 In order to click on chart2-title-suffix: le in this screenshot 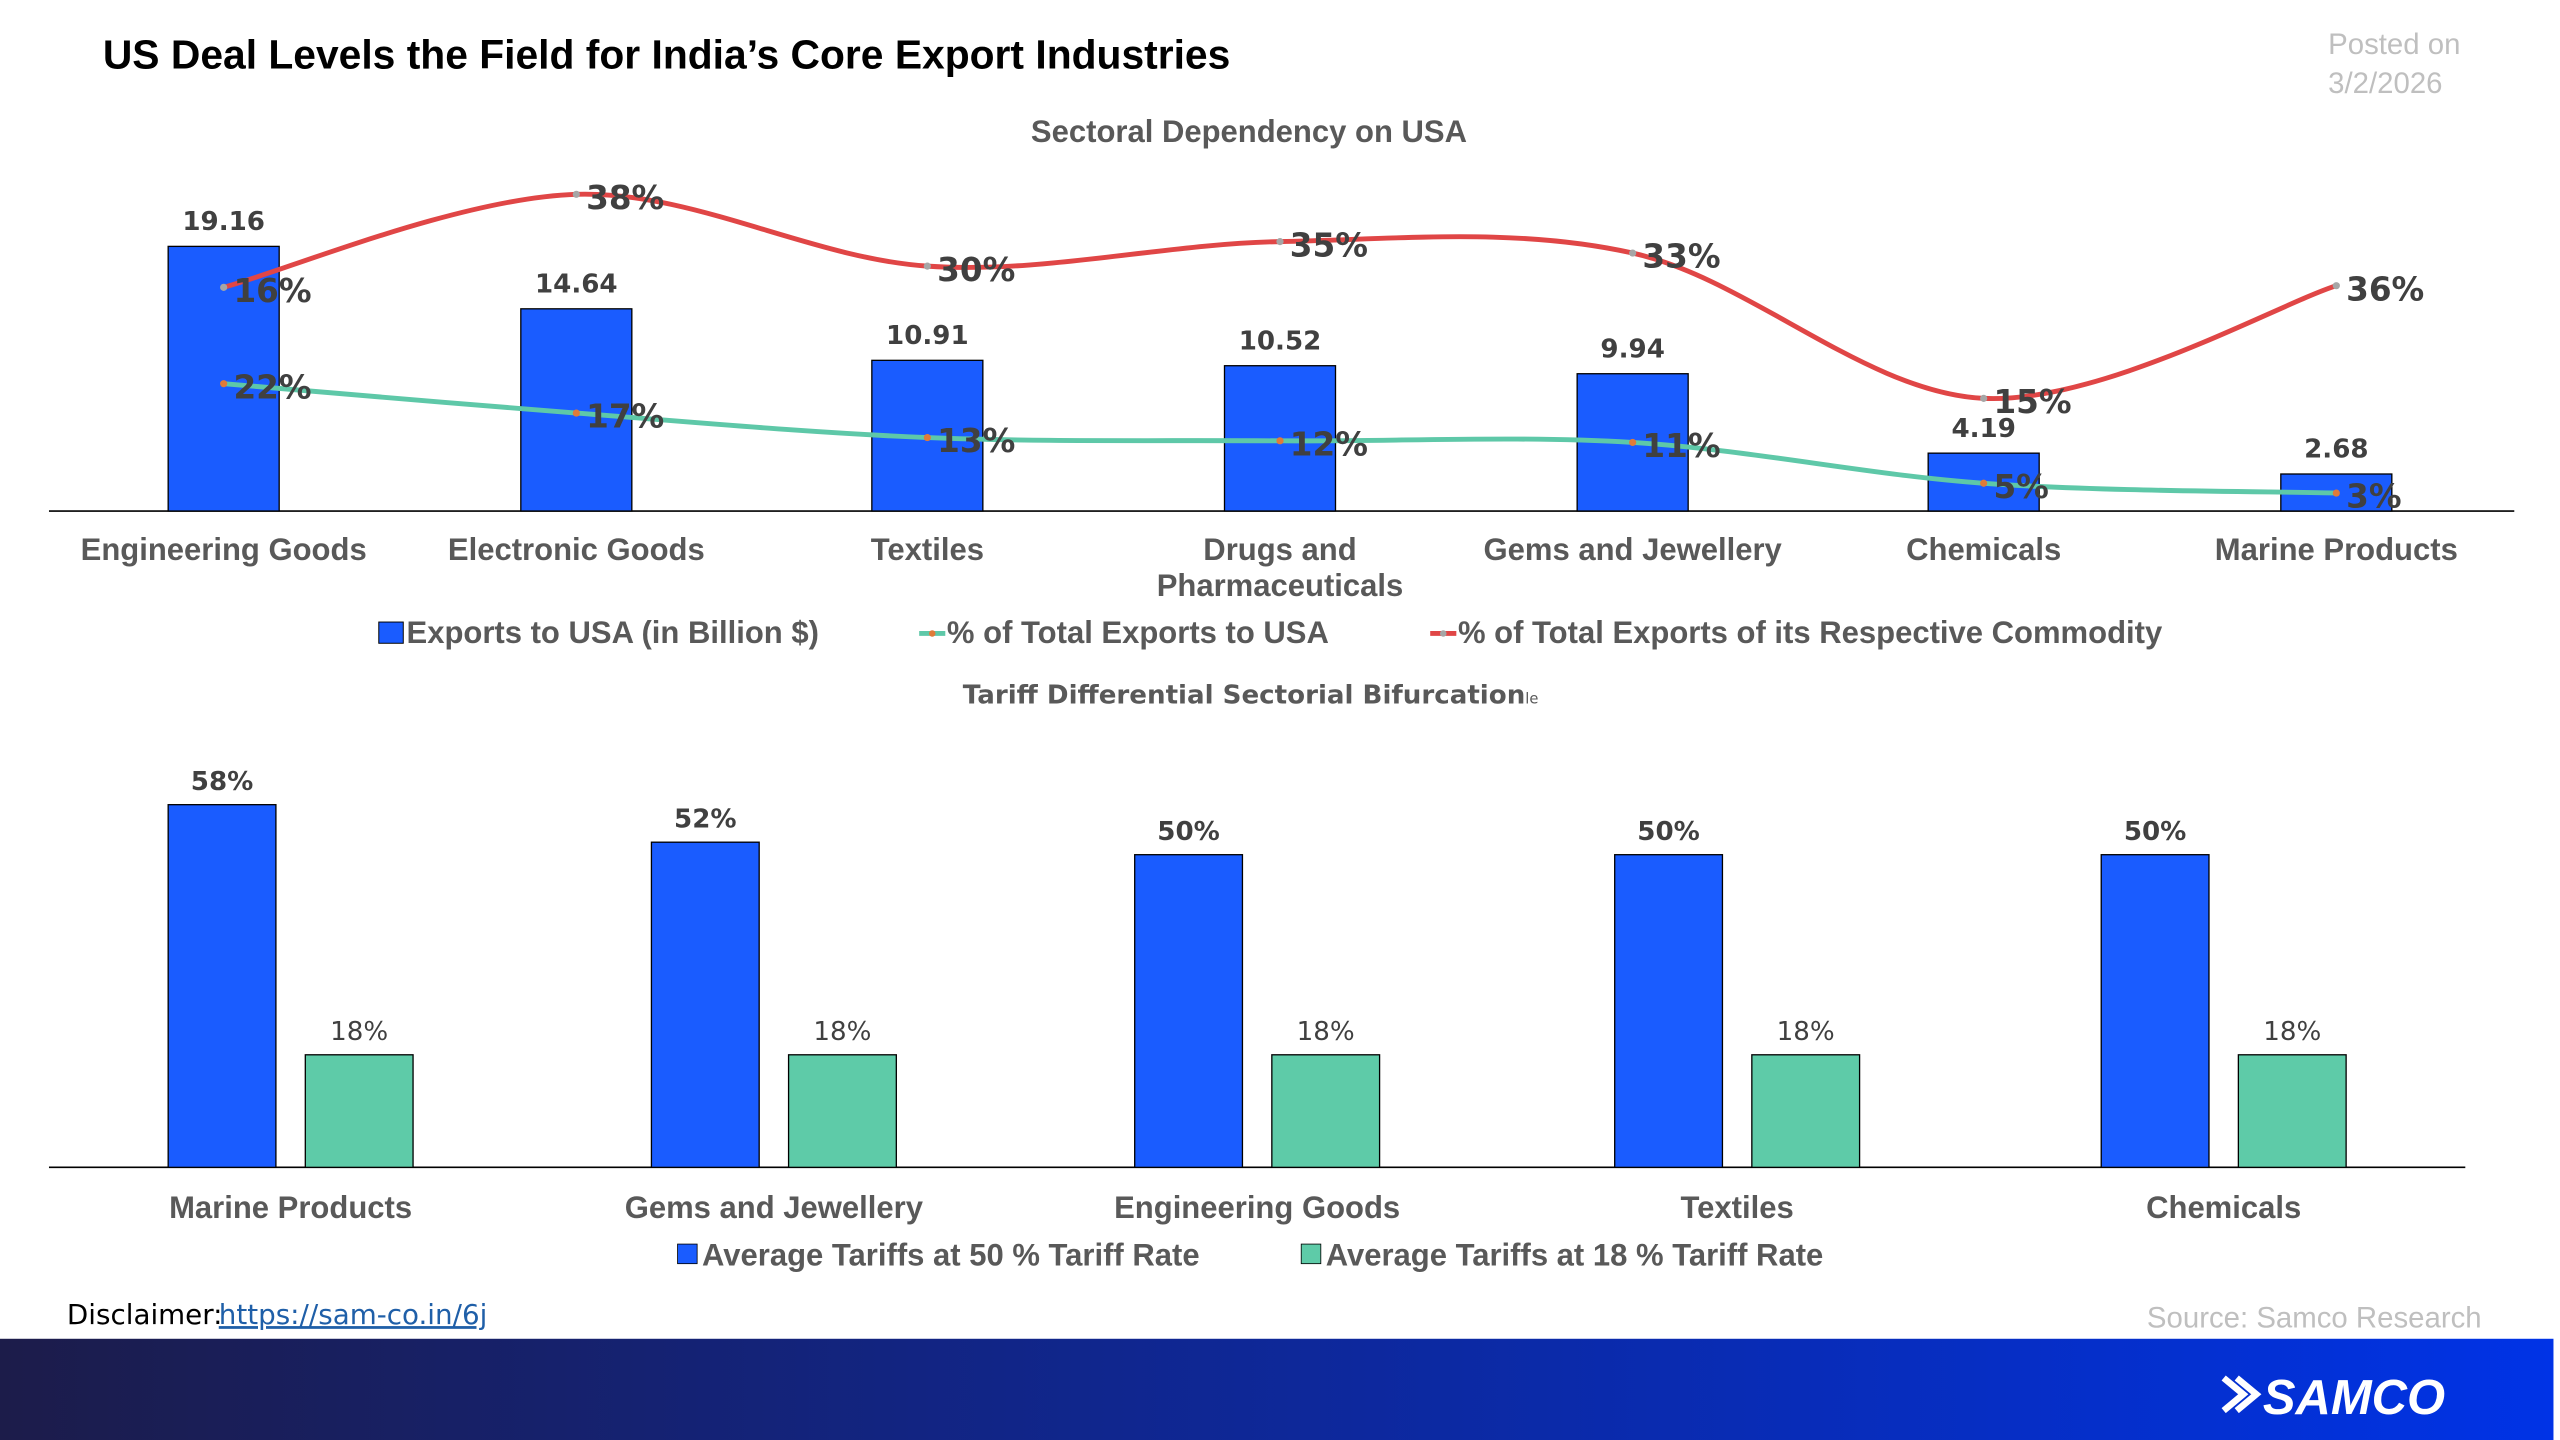, I will do `click(1531, 699)`.